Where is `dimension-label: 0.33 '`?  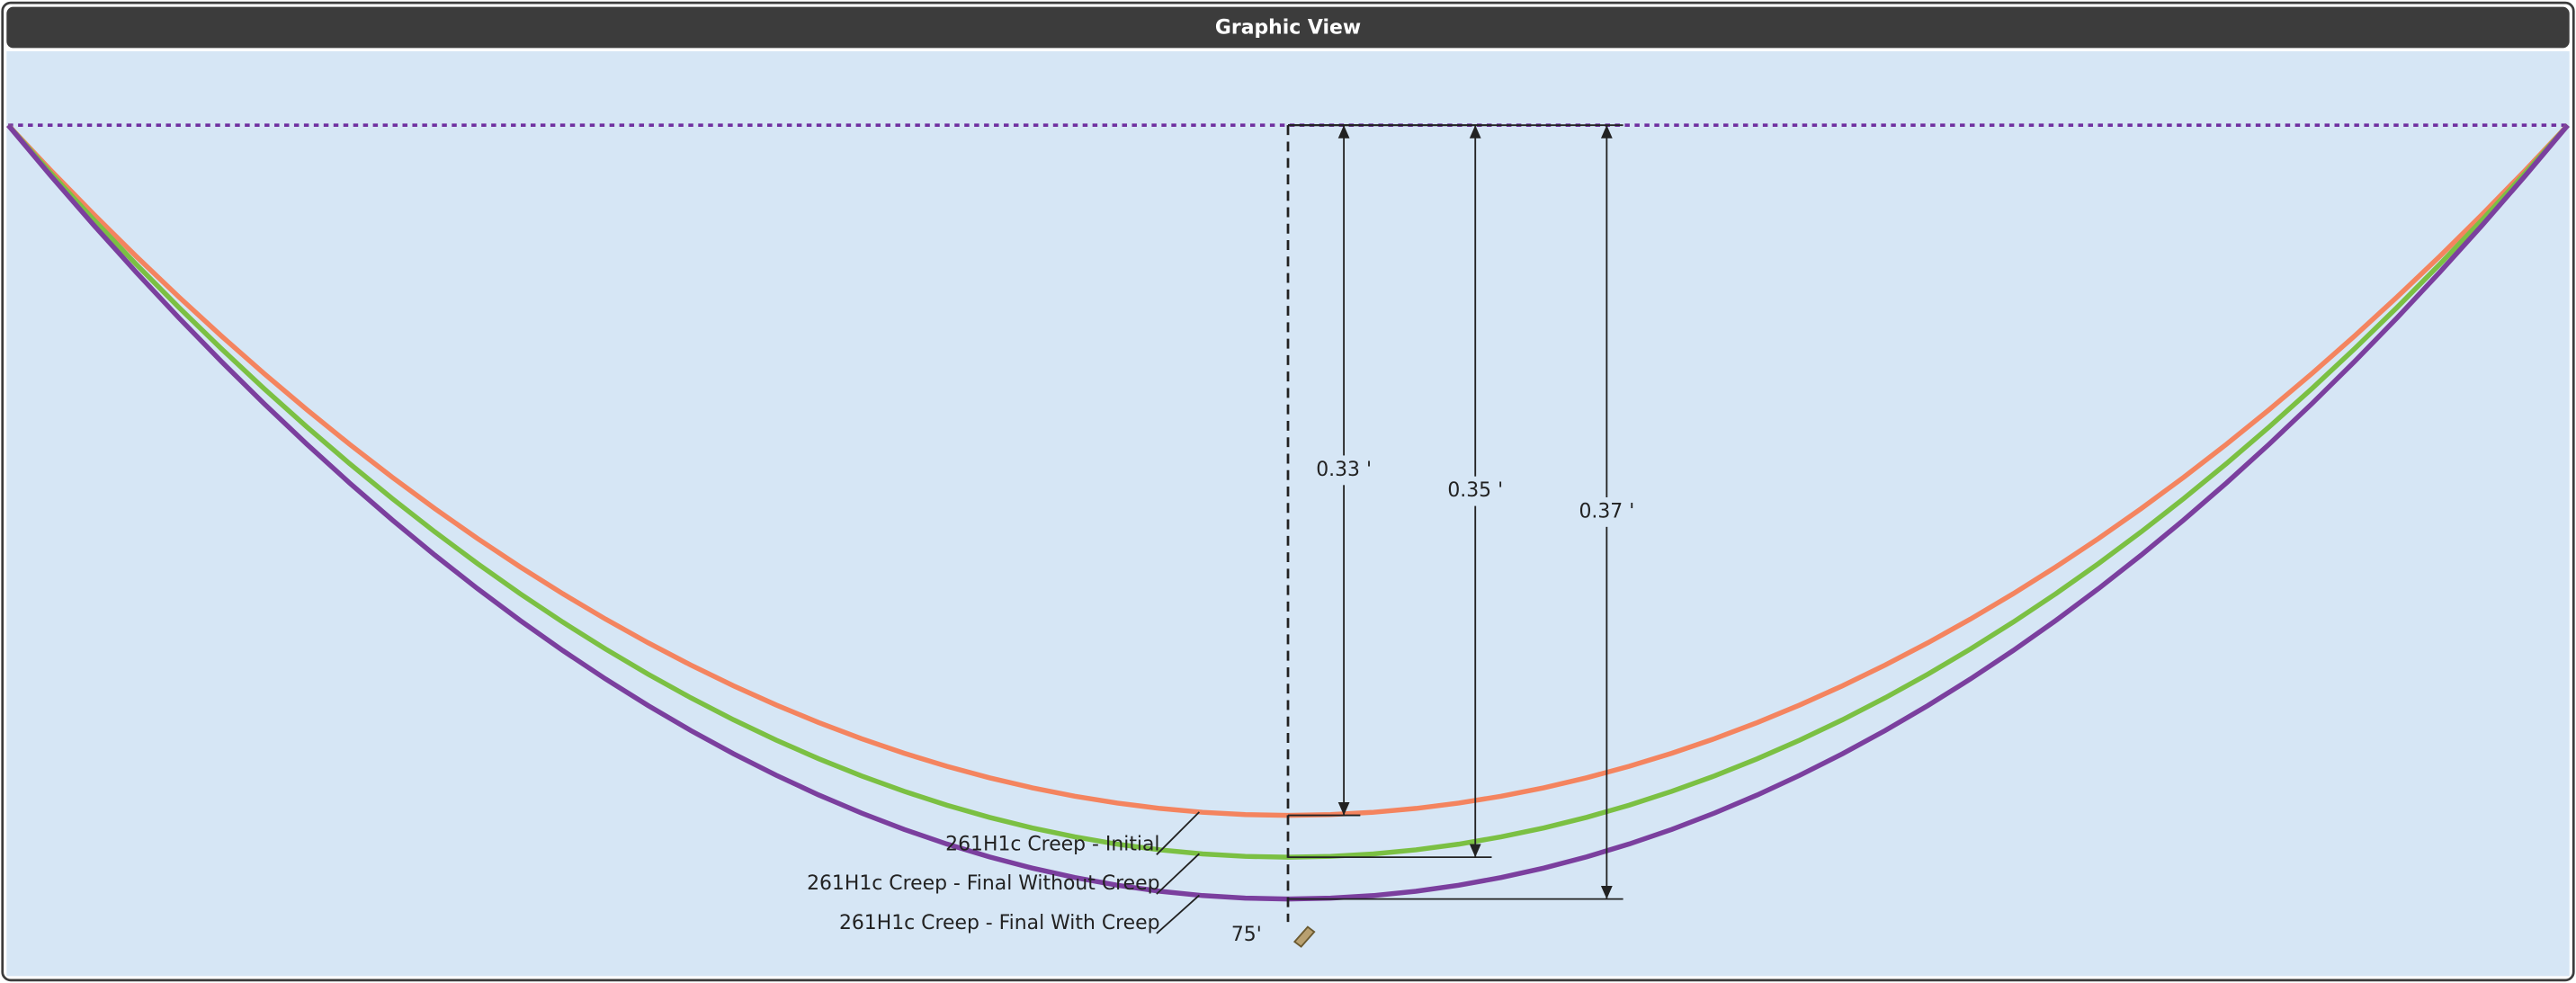 dimension-label: 0.33 ' is located at coordinates (1344, 470).